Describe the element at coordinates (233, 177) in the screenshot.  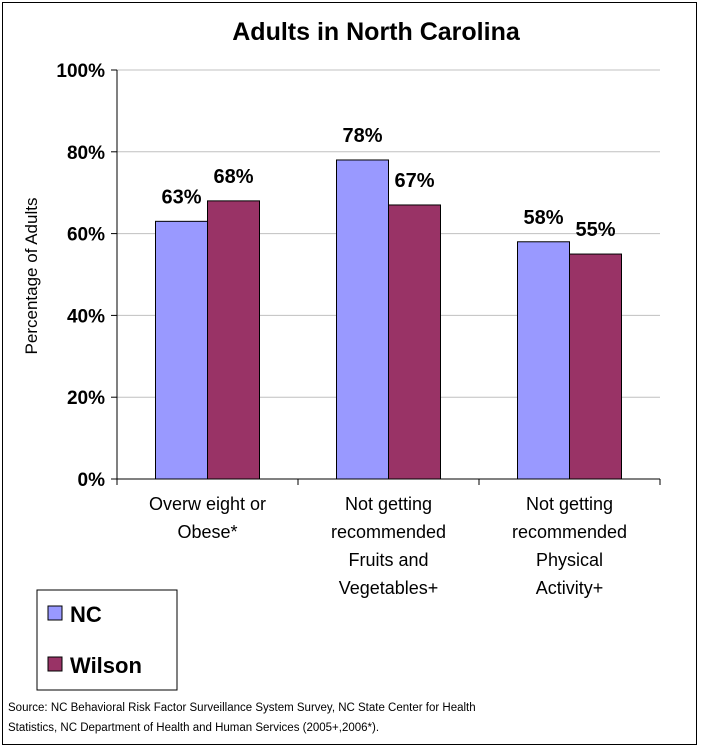
I see `data-label: 68%` at that location.